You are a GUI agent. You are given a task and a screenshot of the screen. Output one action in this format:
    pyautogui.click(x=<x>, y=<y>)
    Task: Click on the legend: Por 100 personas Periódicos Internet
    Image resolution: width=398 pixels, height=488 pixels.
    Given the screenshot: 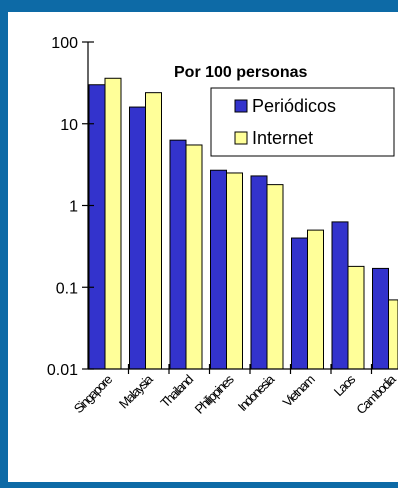 What is the action you would take?
    pyautogui.click(x=284, y=110)
    